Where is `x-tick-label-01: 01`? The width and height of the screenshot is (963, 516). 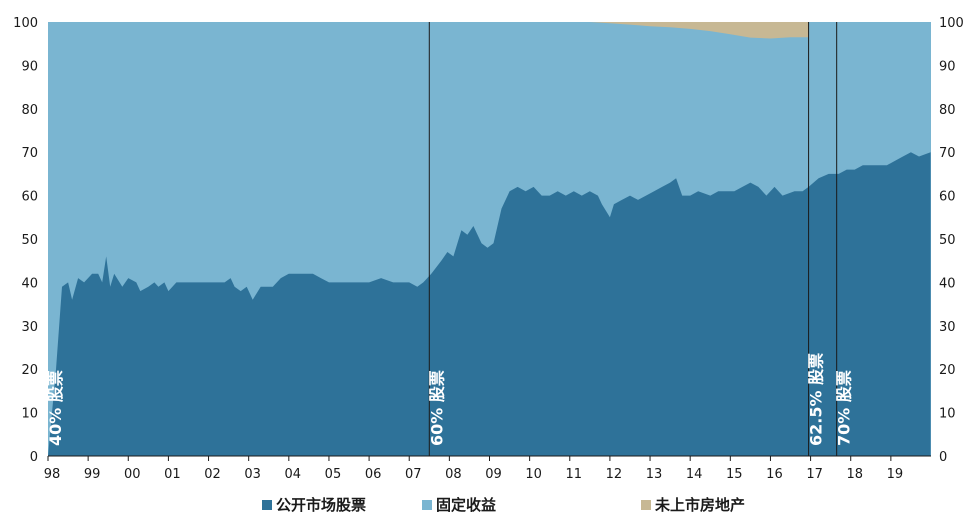 x-tick-label-01: 01 is located at coordinates (172, 474).